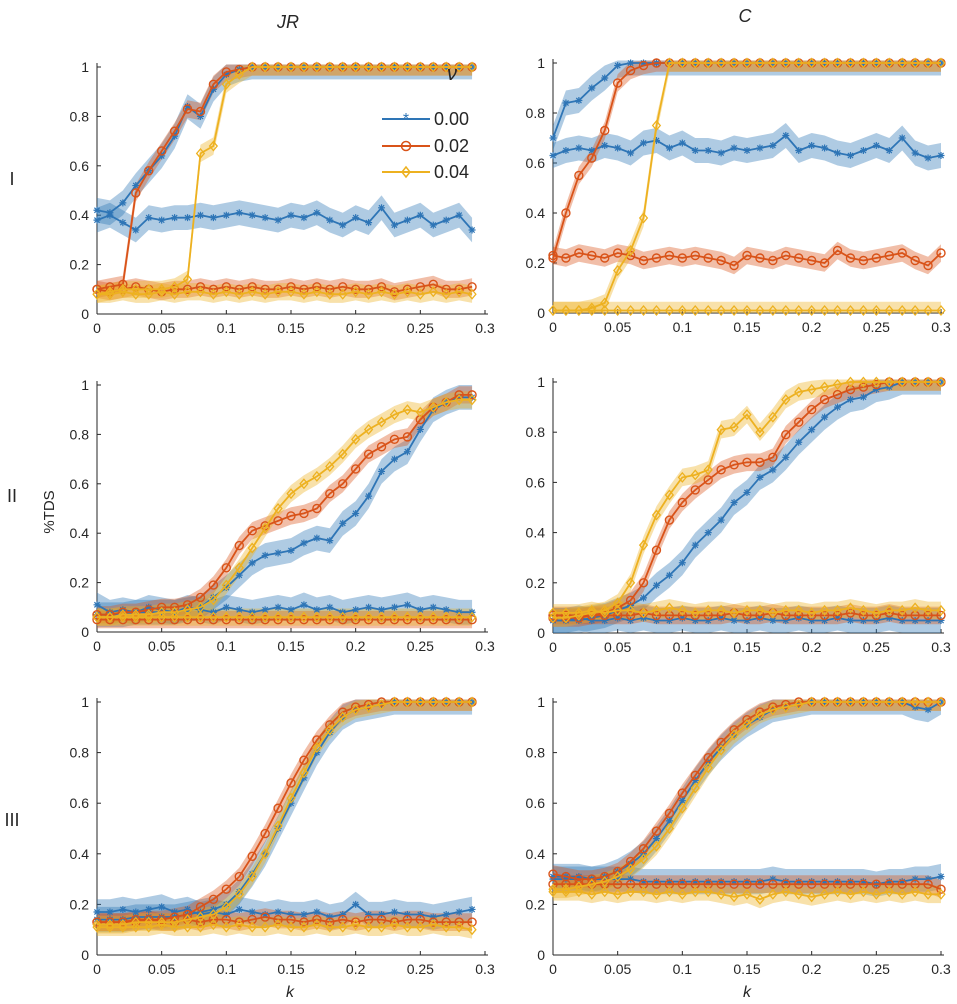 This screenshot has height=1004, width=957. I want to click on chart-panel-jr-row1: 0 0.2 0.4 0.6 0.8 1 0 0.05 0.1 0.15 0.2 0.25 0.3, so click(282, 197).